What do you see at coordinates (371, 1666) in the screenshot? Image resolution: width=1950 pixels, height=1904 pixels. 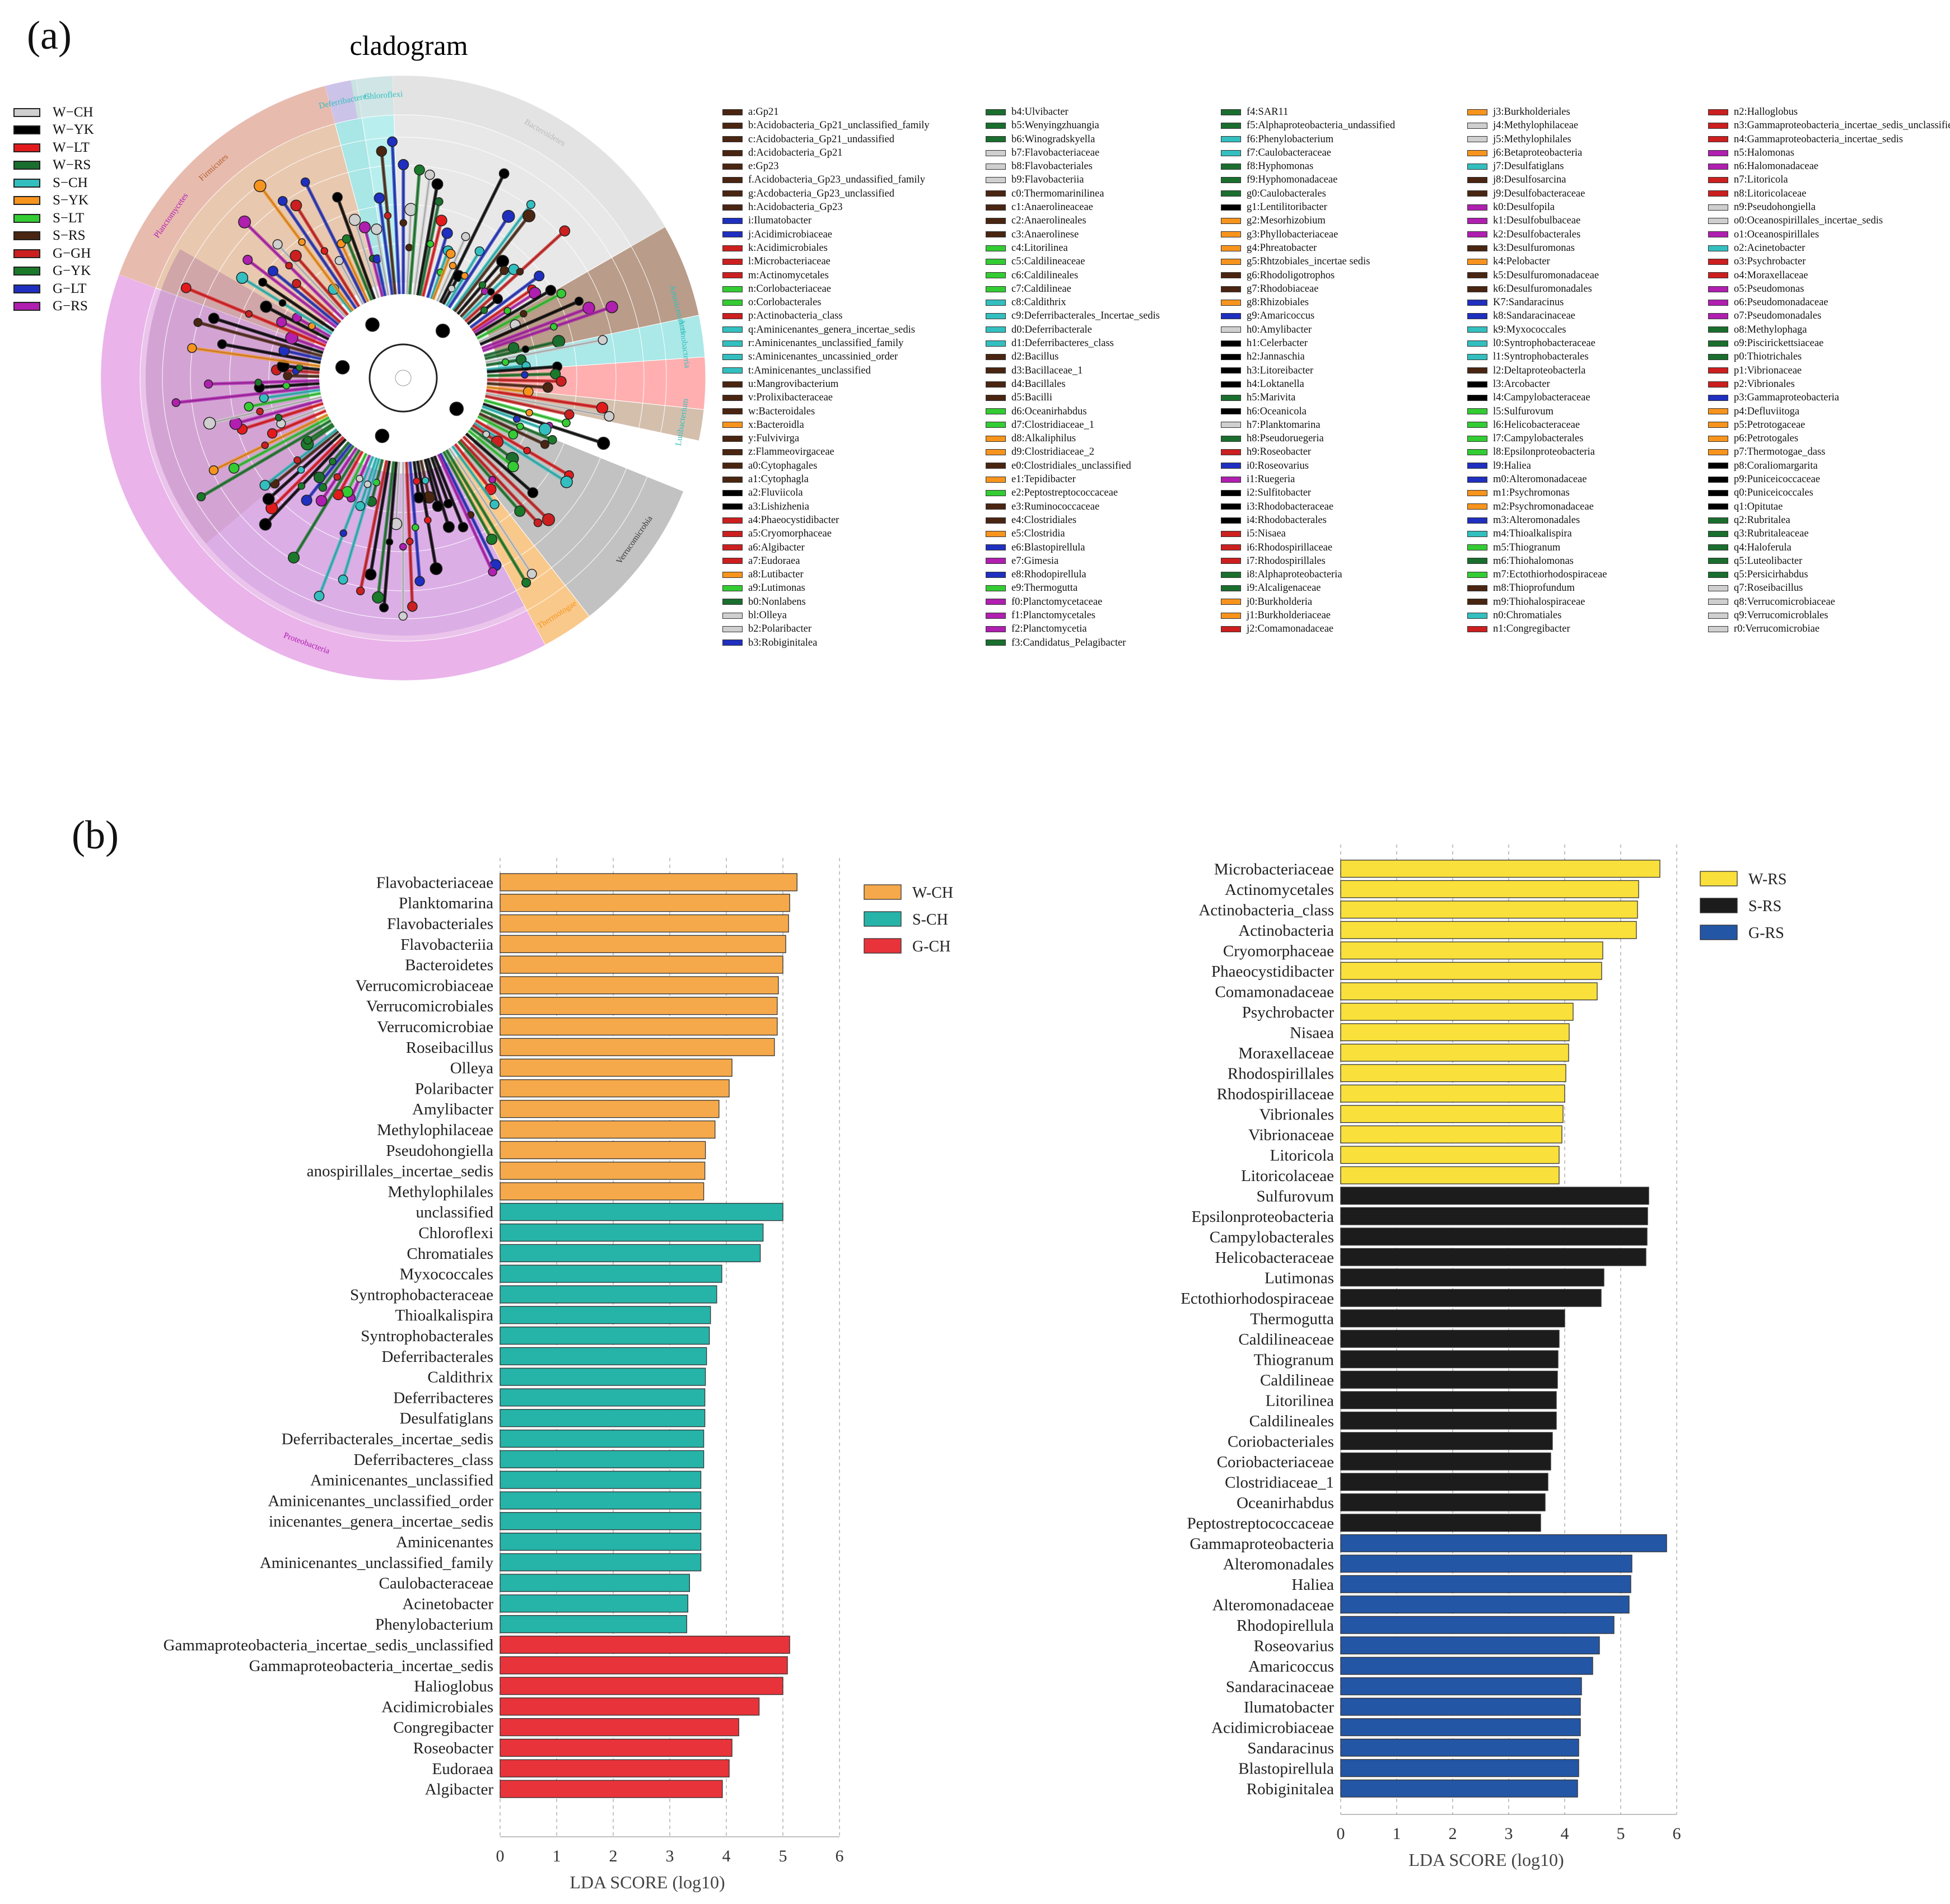 I see `category-label: Gammaproteobacteria_incertae_sedis` at bounding box center [371, 1666].